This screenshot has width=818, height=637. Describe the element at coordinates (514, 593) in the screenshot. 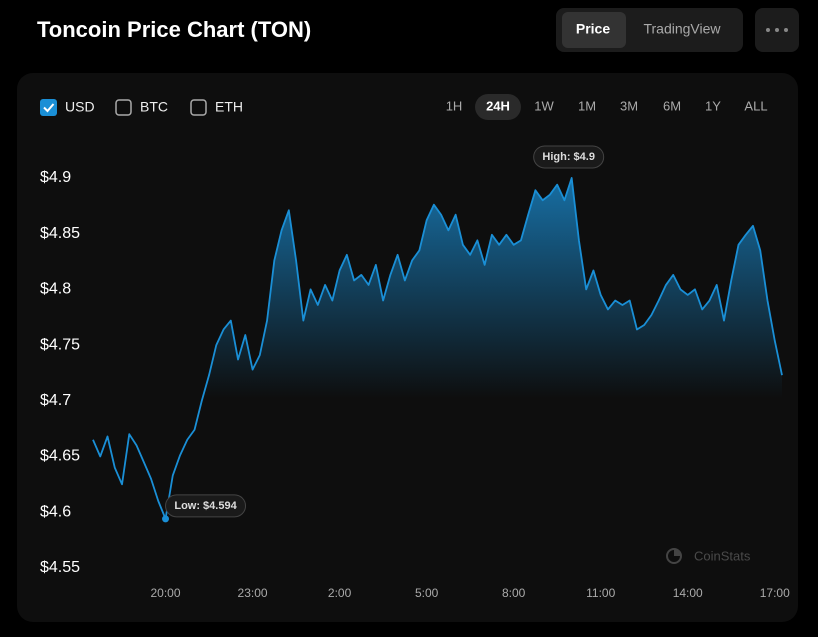

I see `x-tick-label: 8:00` at that location.